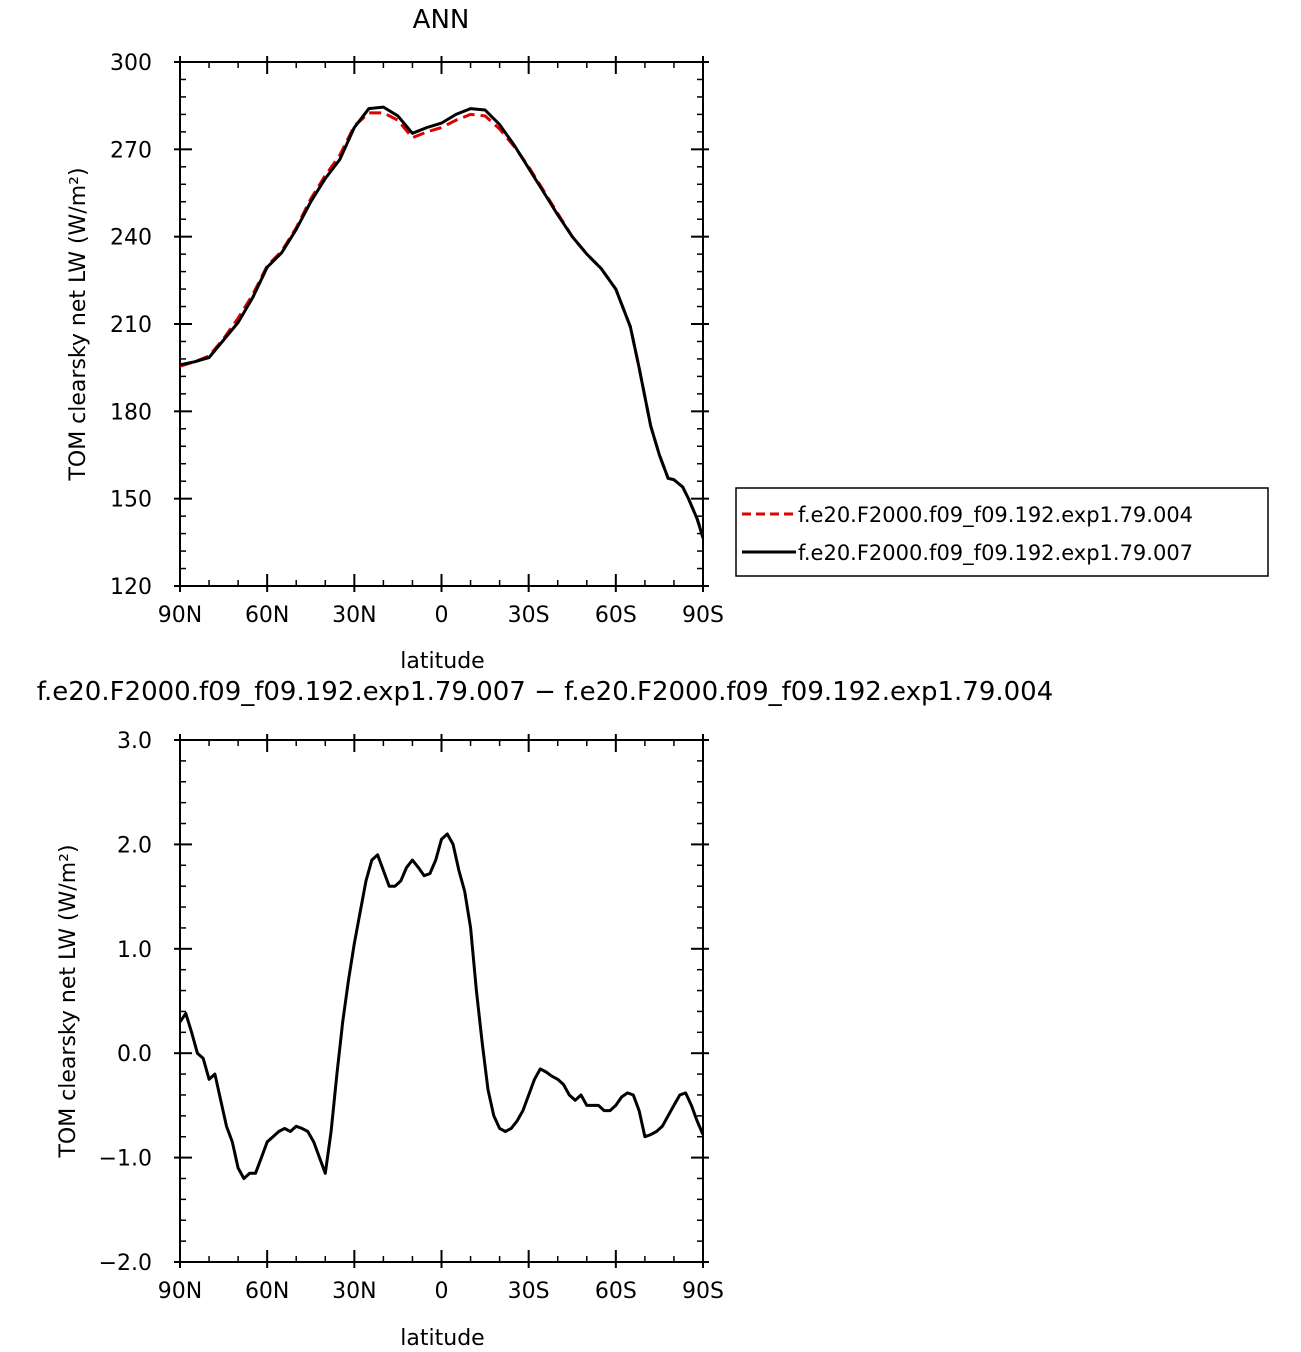  What do you see at coordinates (125, 1263) in the screenshot?
I see `y-tick-label: −2.0` at bounding box center [125, 1263].